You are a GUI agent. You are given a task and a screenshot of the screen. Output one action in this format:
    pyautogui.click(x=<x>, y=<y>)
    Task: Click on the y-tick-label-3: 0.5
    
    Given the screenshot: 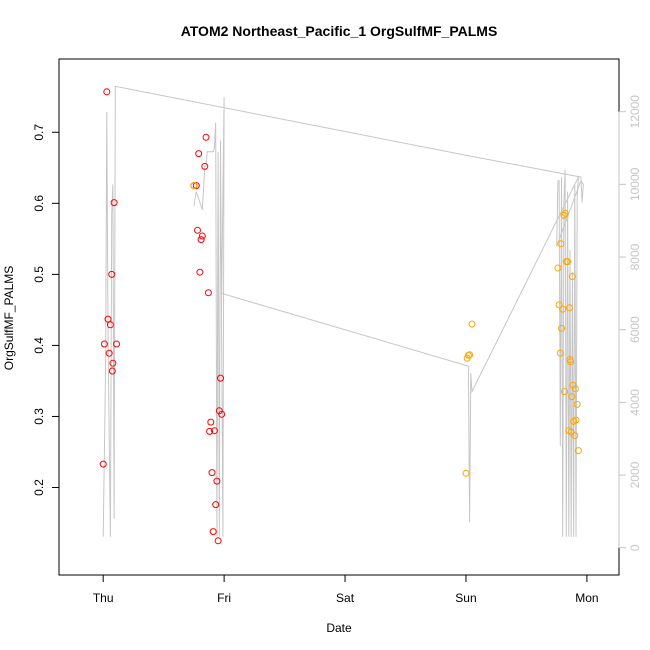 What is the action you would take?
    pyautogui.click(x=39, y=274)
    